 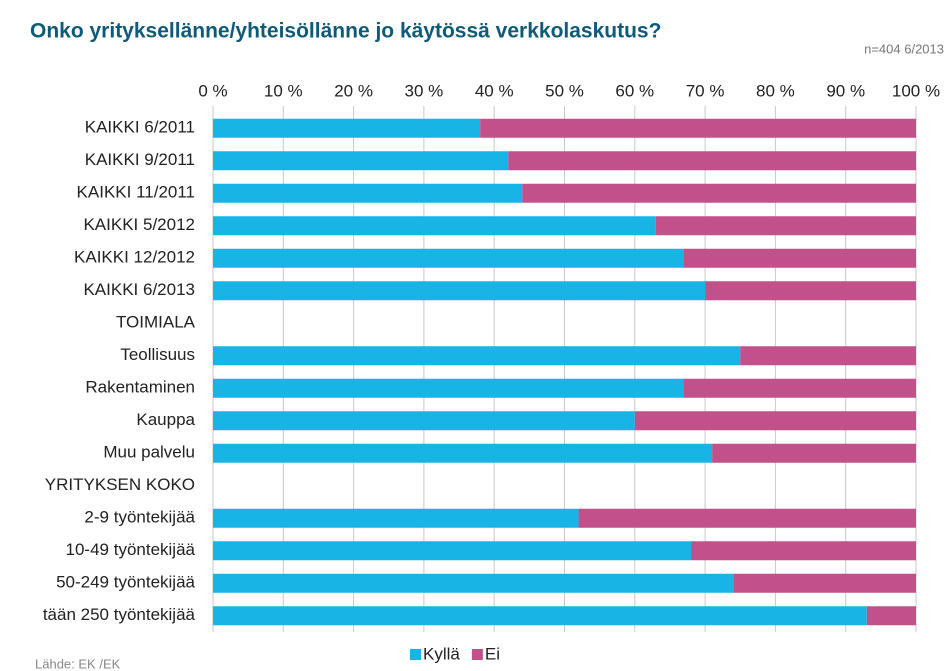 What do you see at coordinates (140, 127) in the screenshot?
I see `y-tick-label: KAIKKI 6/2011` at bounding box center [140, 127].